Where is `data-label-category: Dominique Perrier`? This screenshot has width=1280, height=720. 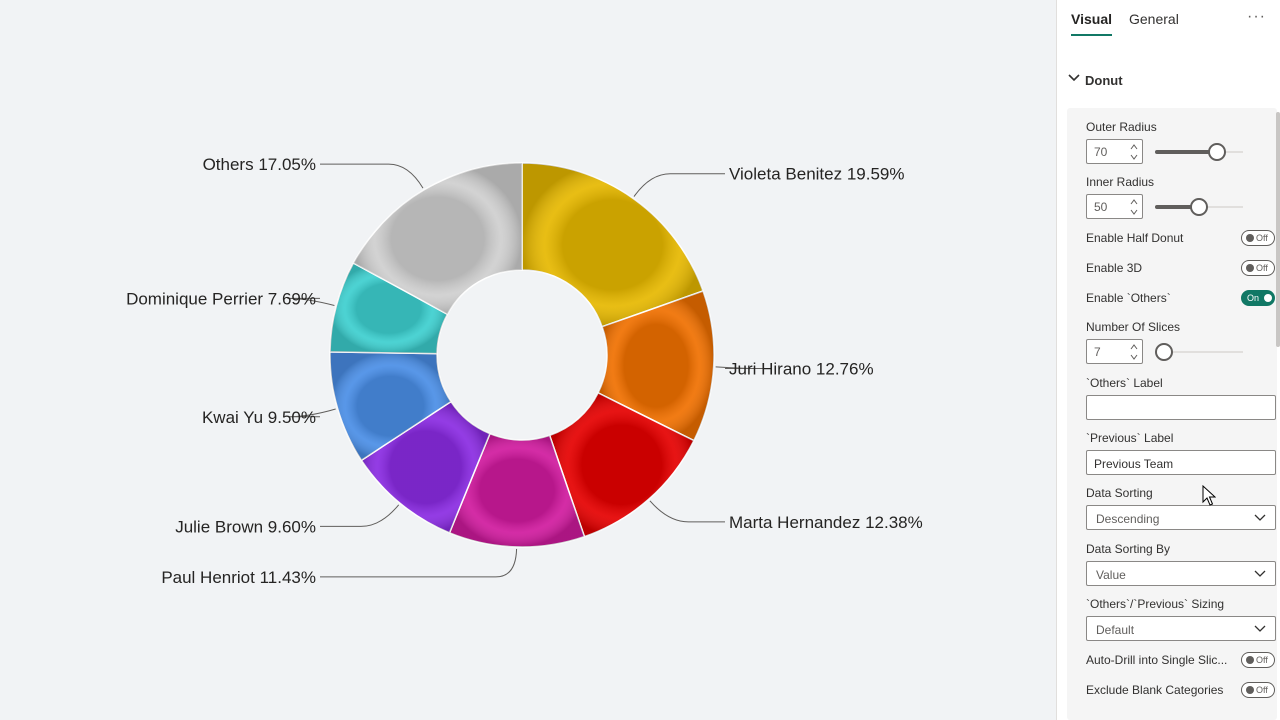 data-label-category: Dominique Perrier is located at coordinates (197, 298).